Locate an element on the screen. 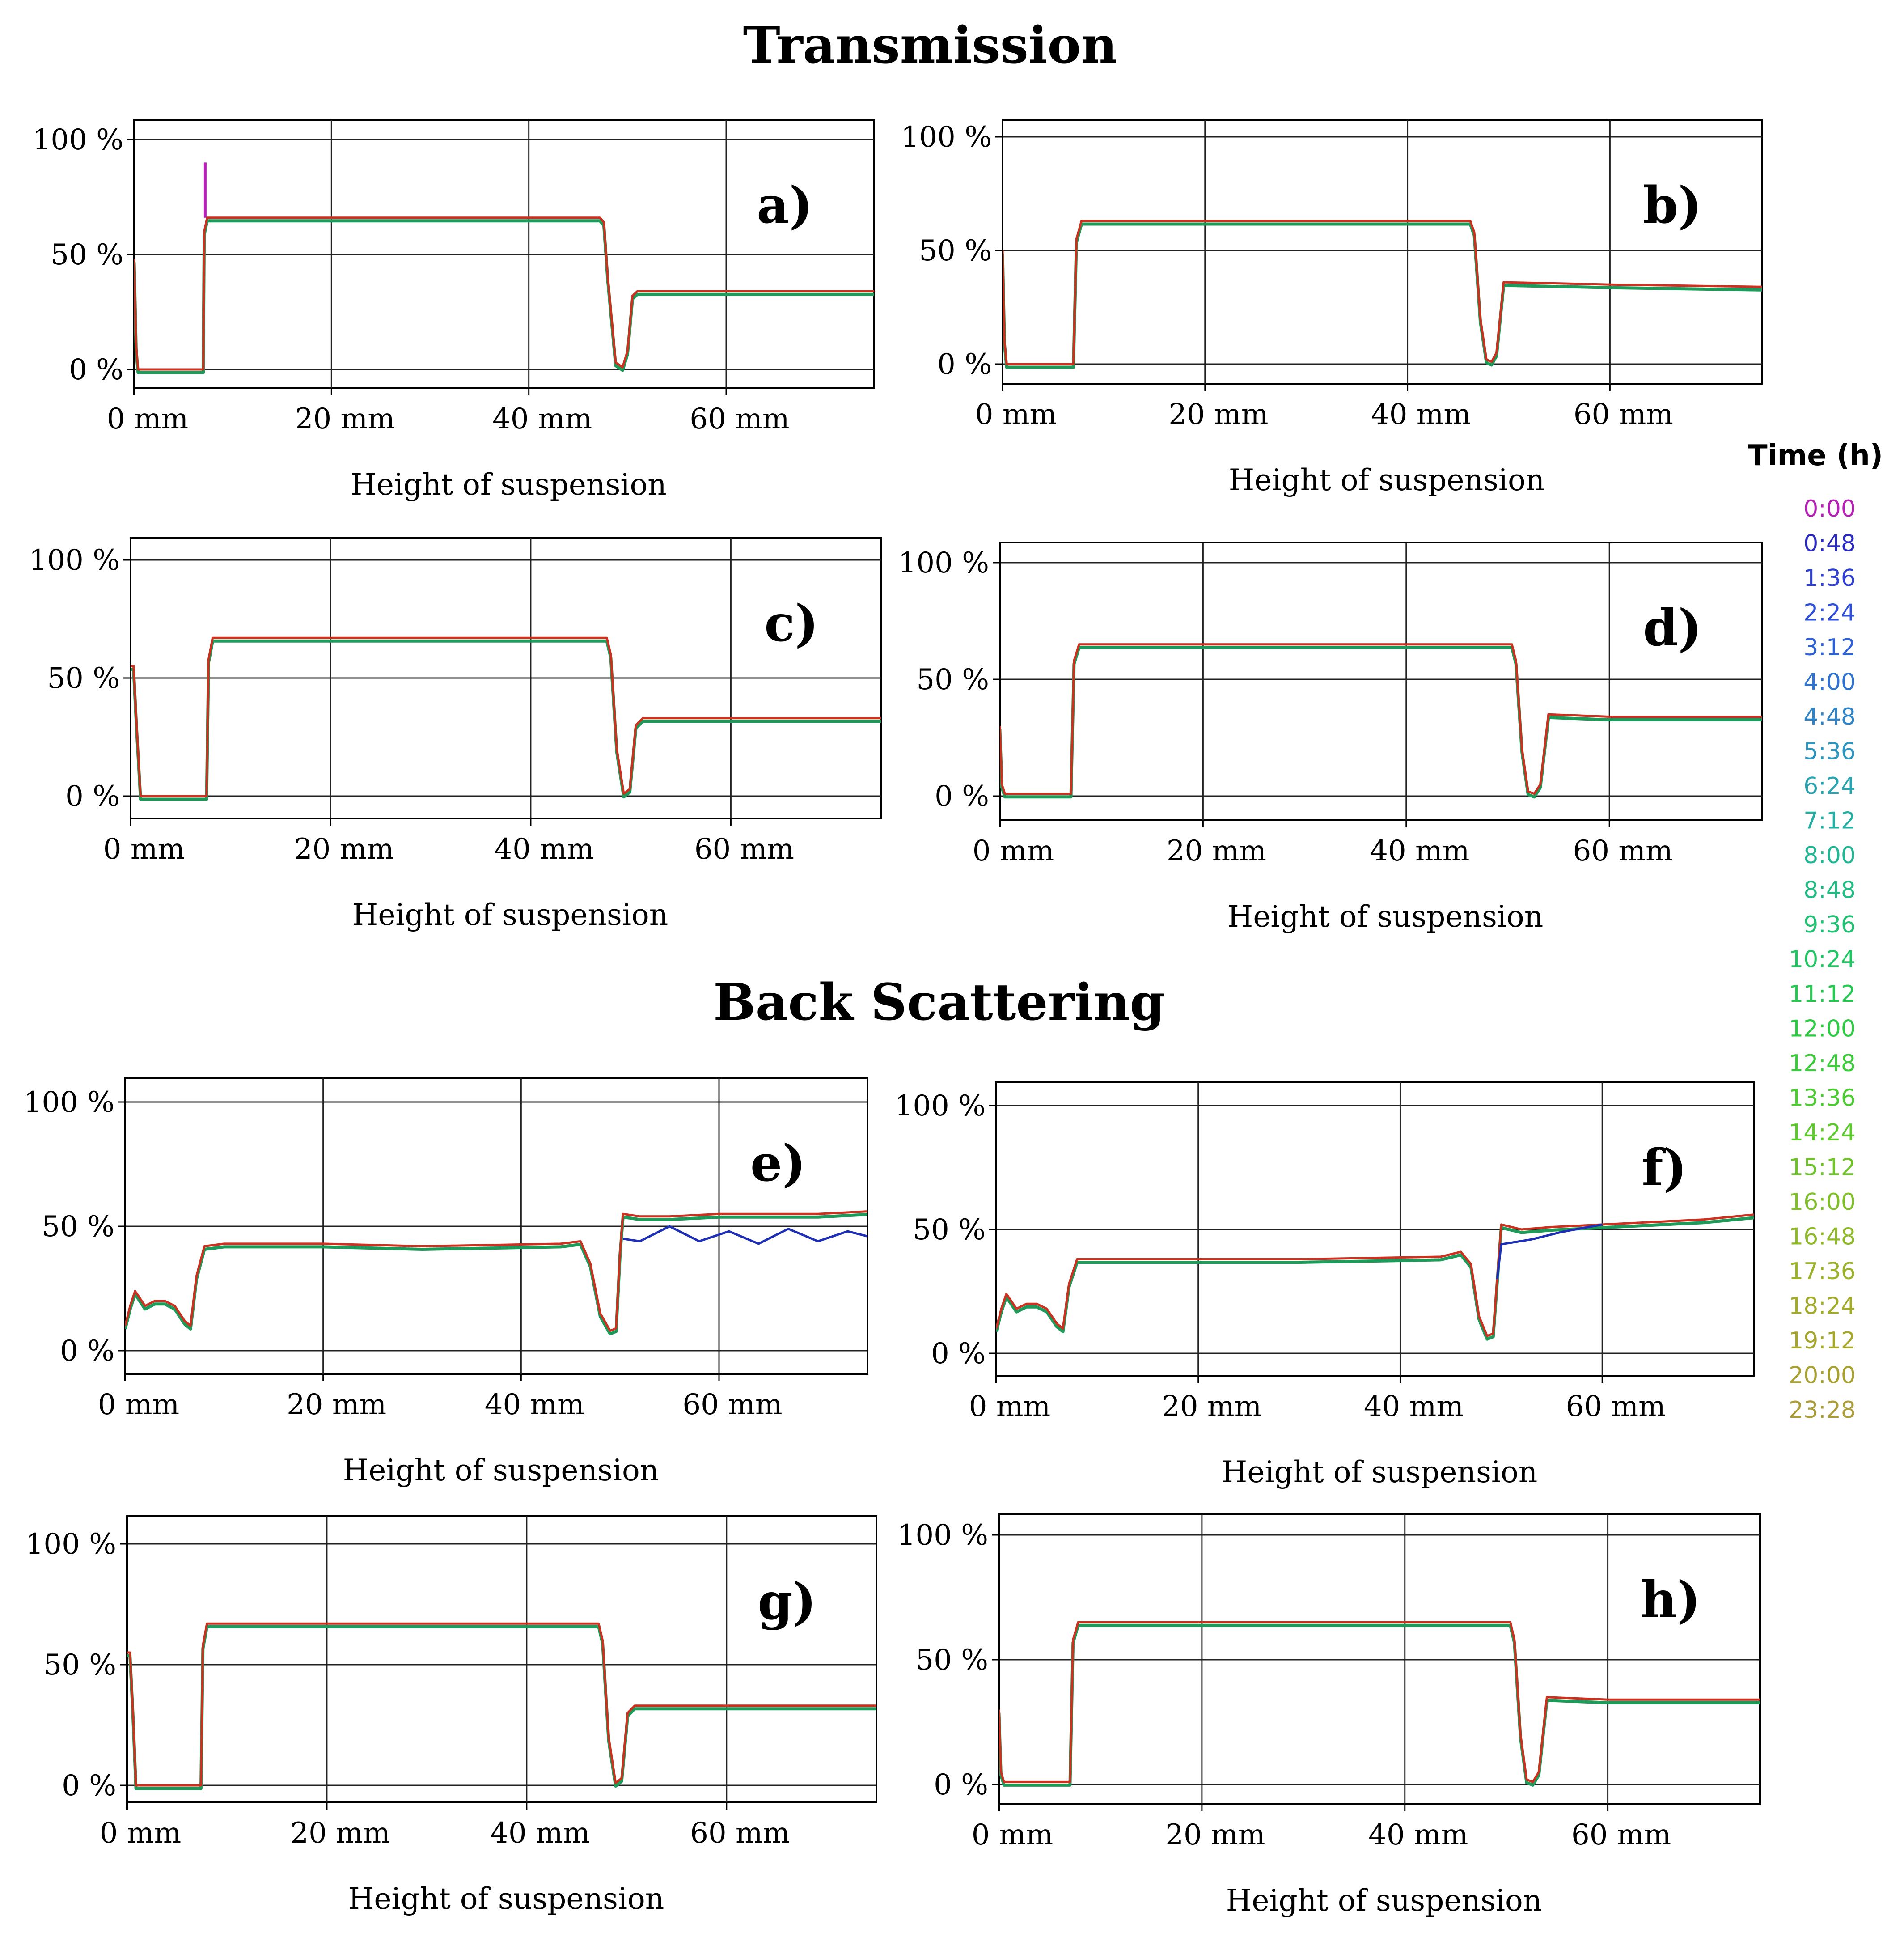 This screenshot has height=1954, width=1904. panel-label-g: g) is located at coordinates (786, 1602).